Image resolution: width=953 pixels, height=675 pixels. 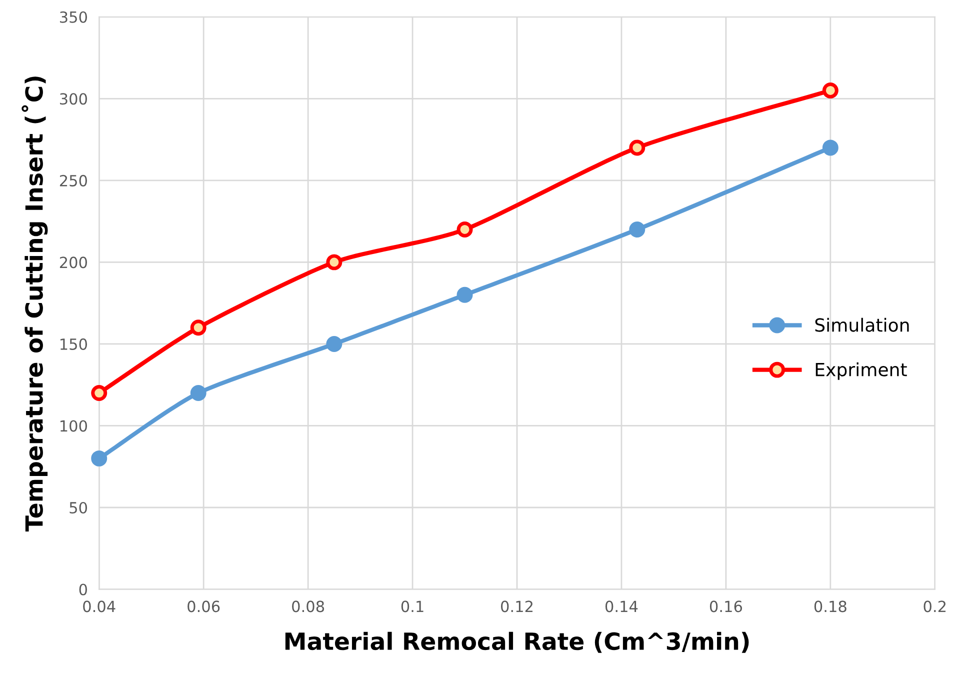 What do you see at coordinates (935, 606) in the screenshot?
I see `x-tick-label: 0.2` at bounding box center [935, 606].